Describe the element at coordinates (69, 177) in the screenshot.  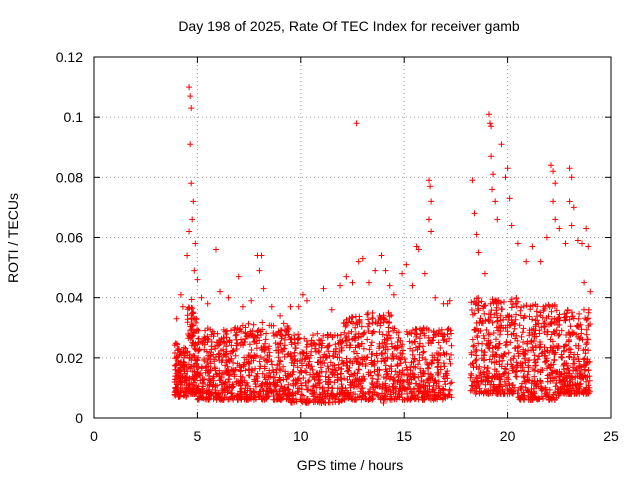
I see `y-tick-label: 0.08` at that location.